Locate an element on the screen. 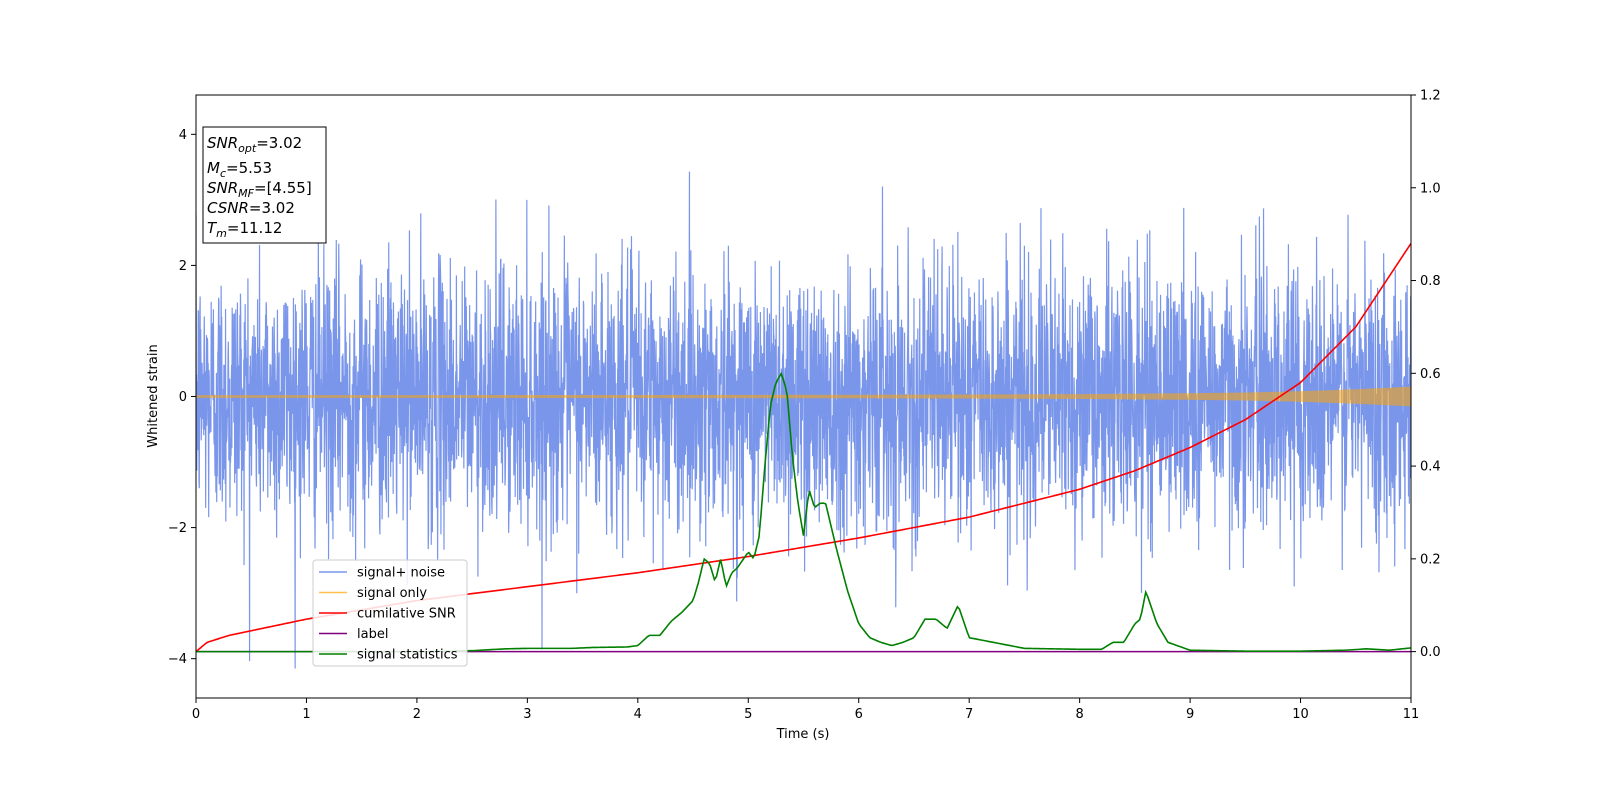 The height and width of the screenshot is (800, 1600). y-tick-label: 0 is located at coordinates (183, 397).